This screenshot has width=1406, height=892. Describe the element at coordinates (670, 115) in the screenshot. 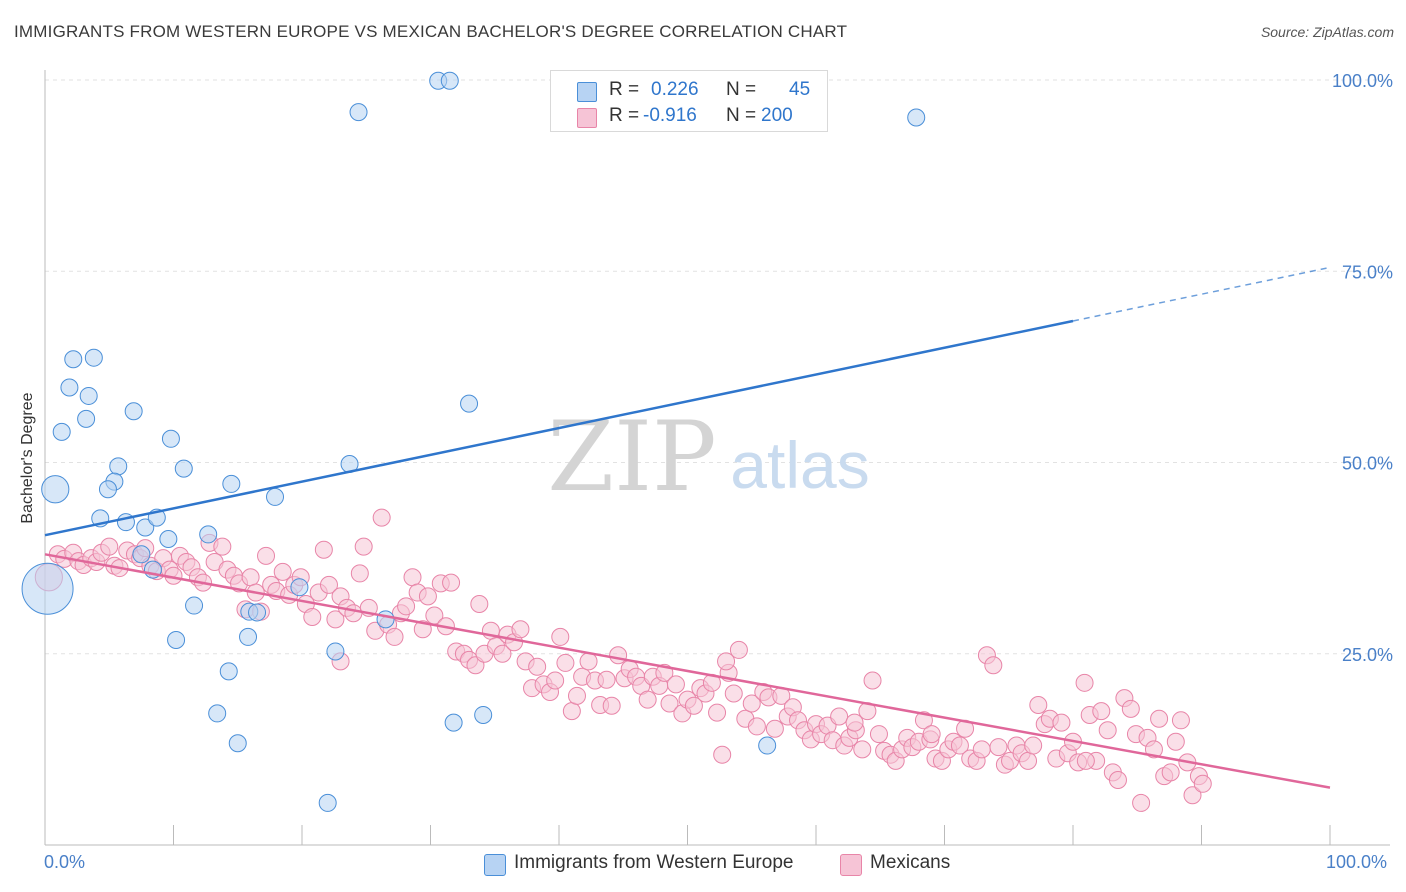

I see `r-value: -0.916` at that location.